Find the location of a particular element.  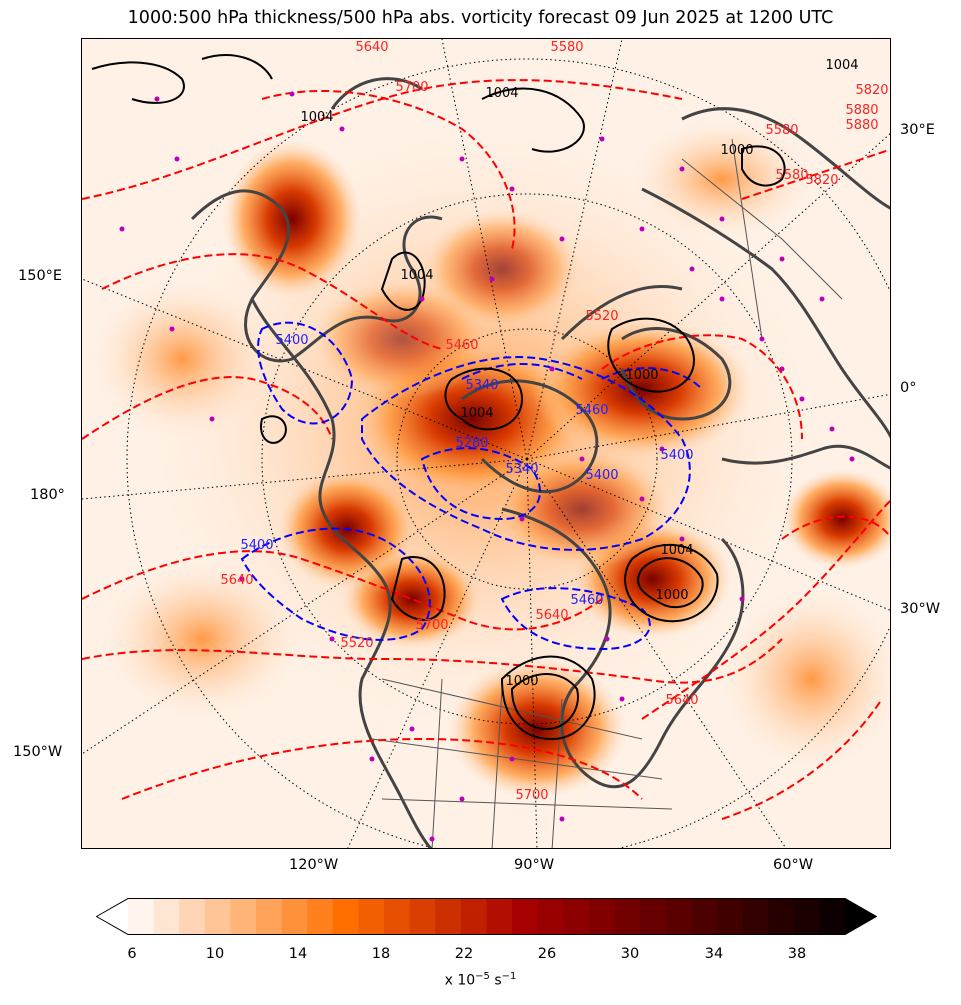

colorbar-unit-label: x 10−5 s−1 is located at coordinates (480, 980).